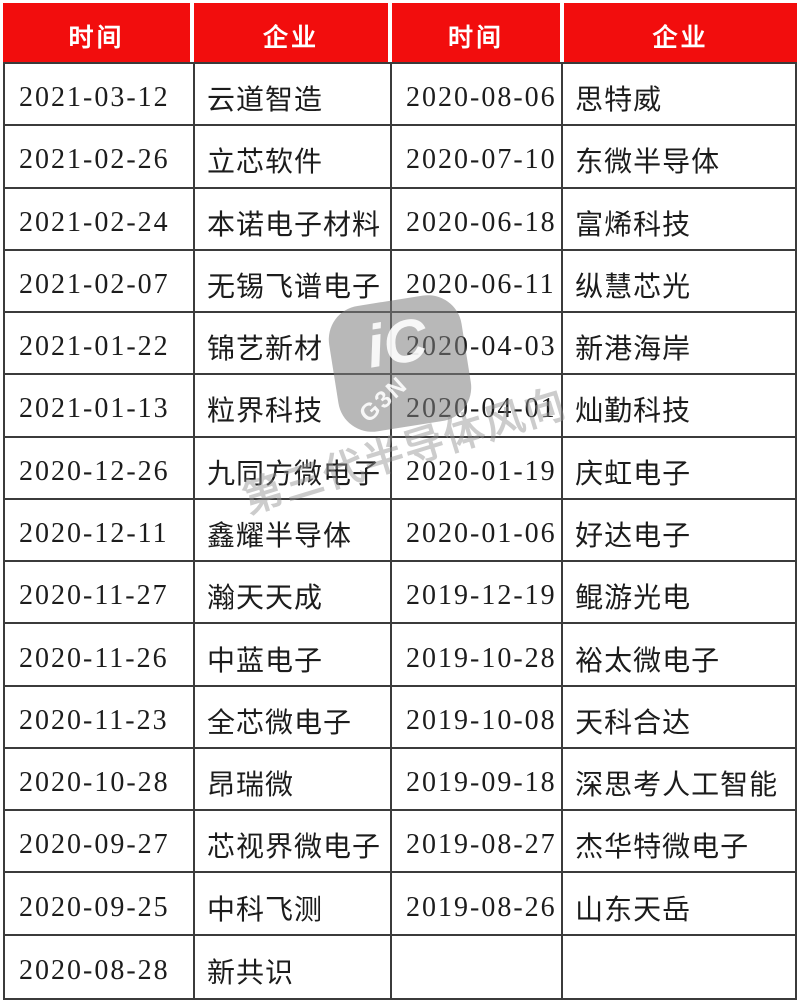 The height and width of the screenshot is (1003, 800). Describe the element at coordinates (679, 220) in the screenshot. I see `company-cell: 富烯科技` at that location.